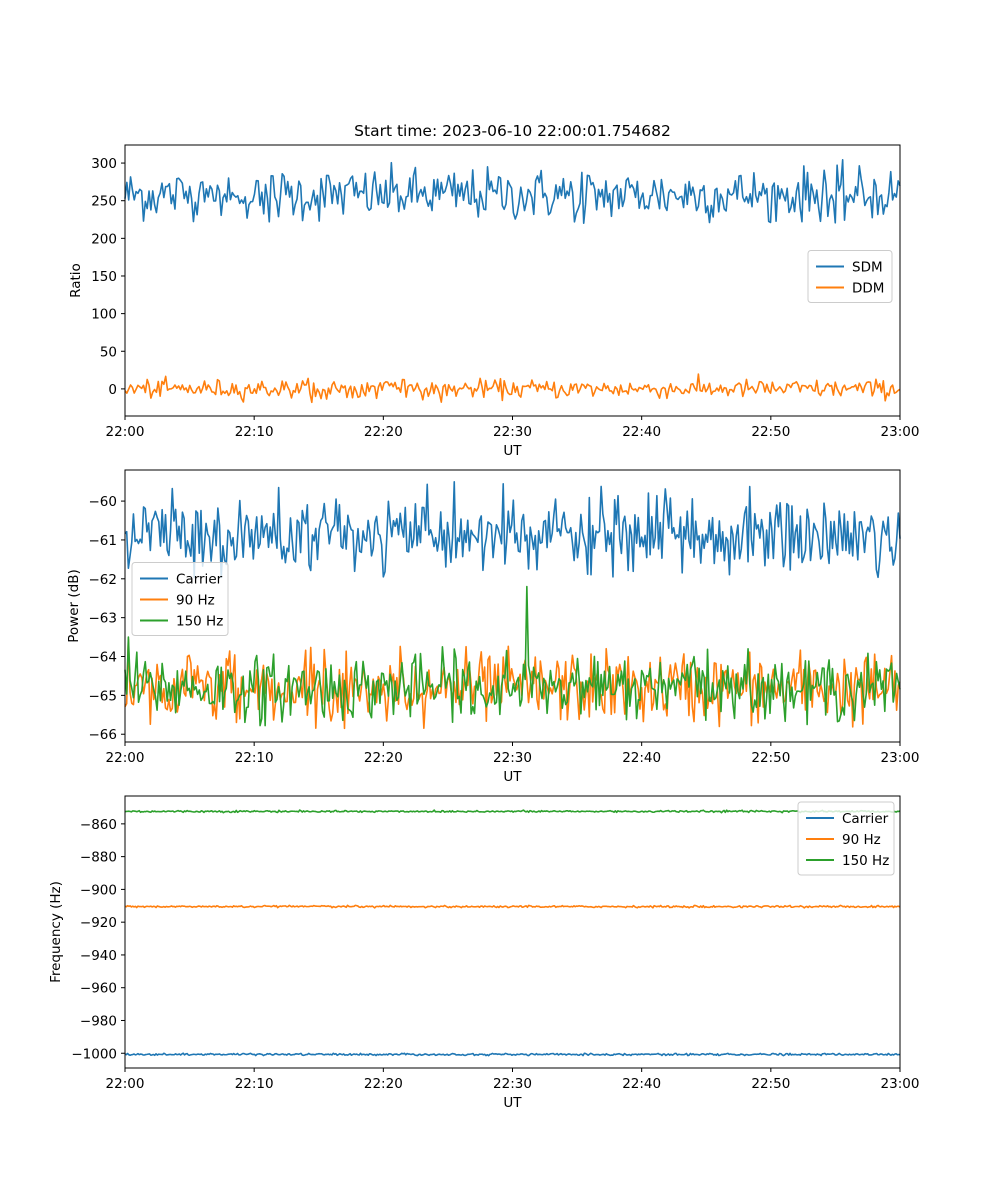  Describe the element at coordinates (98, 956) in the screenshot. I see `y-tick-label: −940` at that location.